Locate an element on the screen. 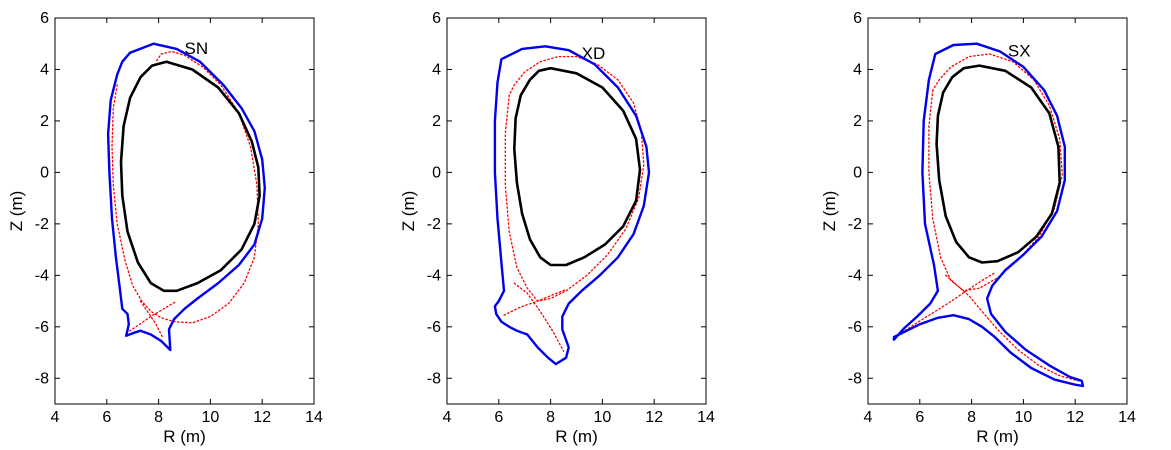 The image size is (1171, 450). panel-title: SN is located at coordinates (197, 48).